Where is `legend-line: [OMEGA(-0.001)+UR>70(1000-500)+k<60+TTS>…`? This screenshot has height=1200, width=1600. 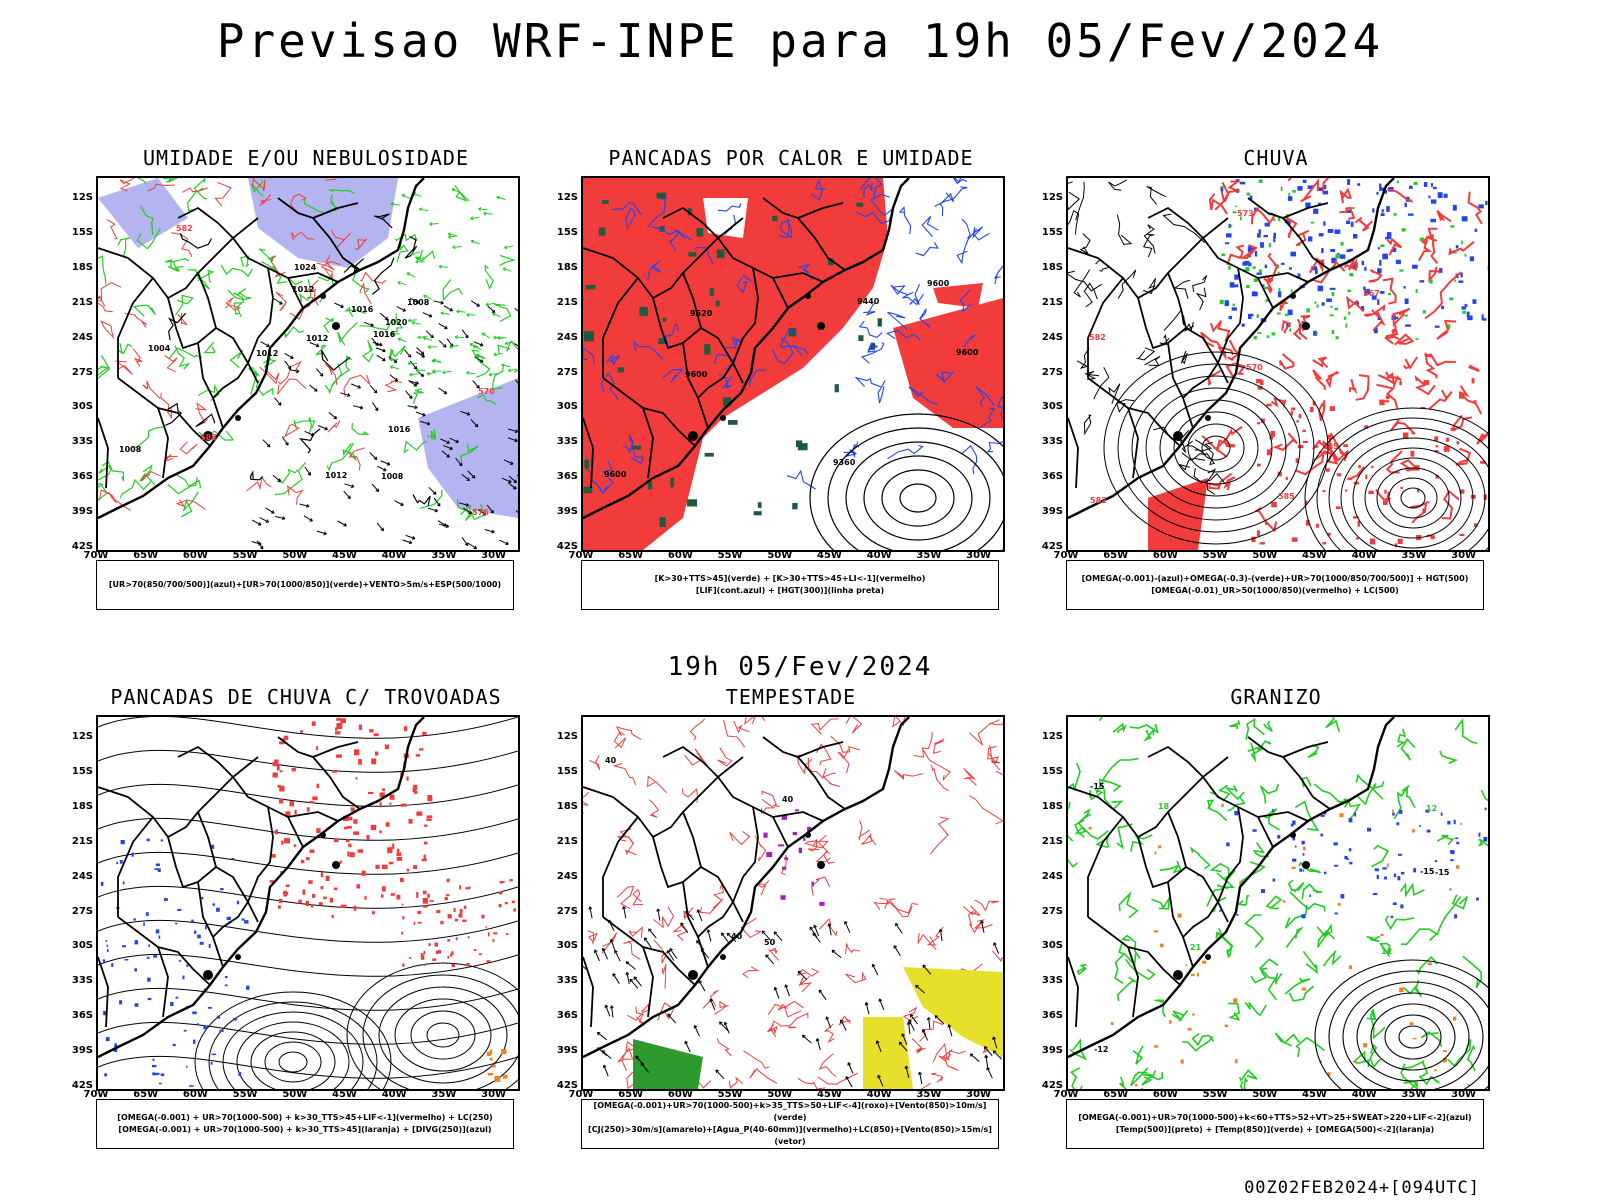 legend-line: [OMEGA(-0.001)+UR>70(1000-500)+k<60+TTS>… is located at coordinates (1275, 1117).